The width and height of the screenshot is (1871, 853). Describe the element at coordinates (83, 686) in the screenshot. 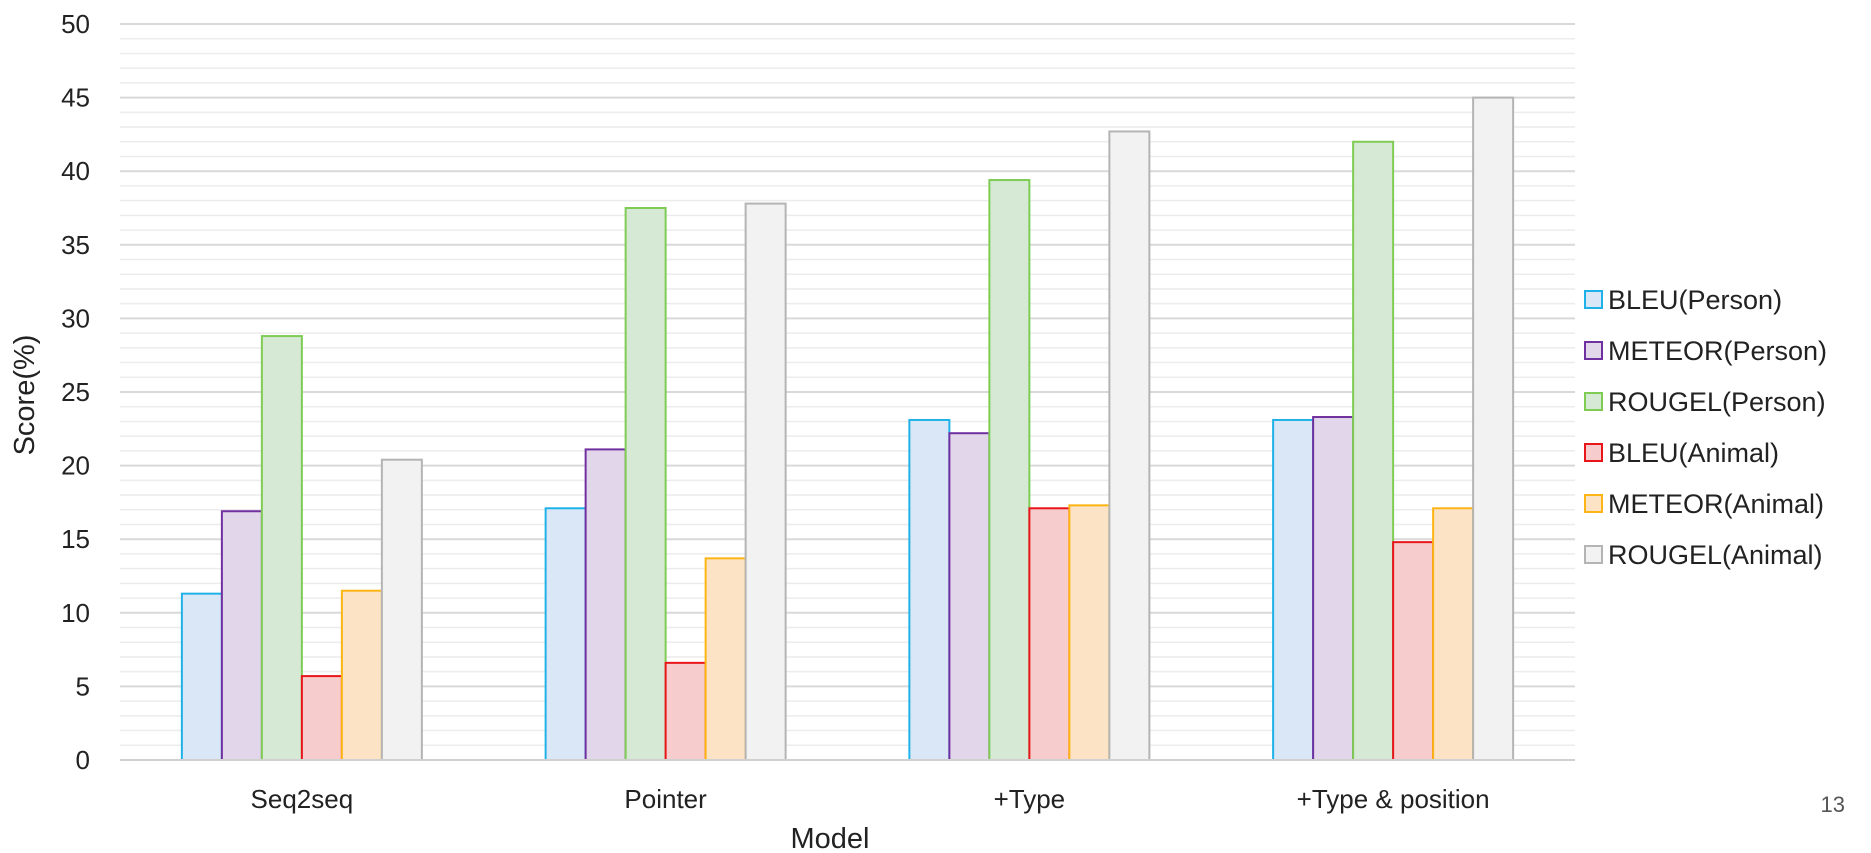

I see `y-tick-label: 5` at that location.